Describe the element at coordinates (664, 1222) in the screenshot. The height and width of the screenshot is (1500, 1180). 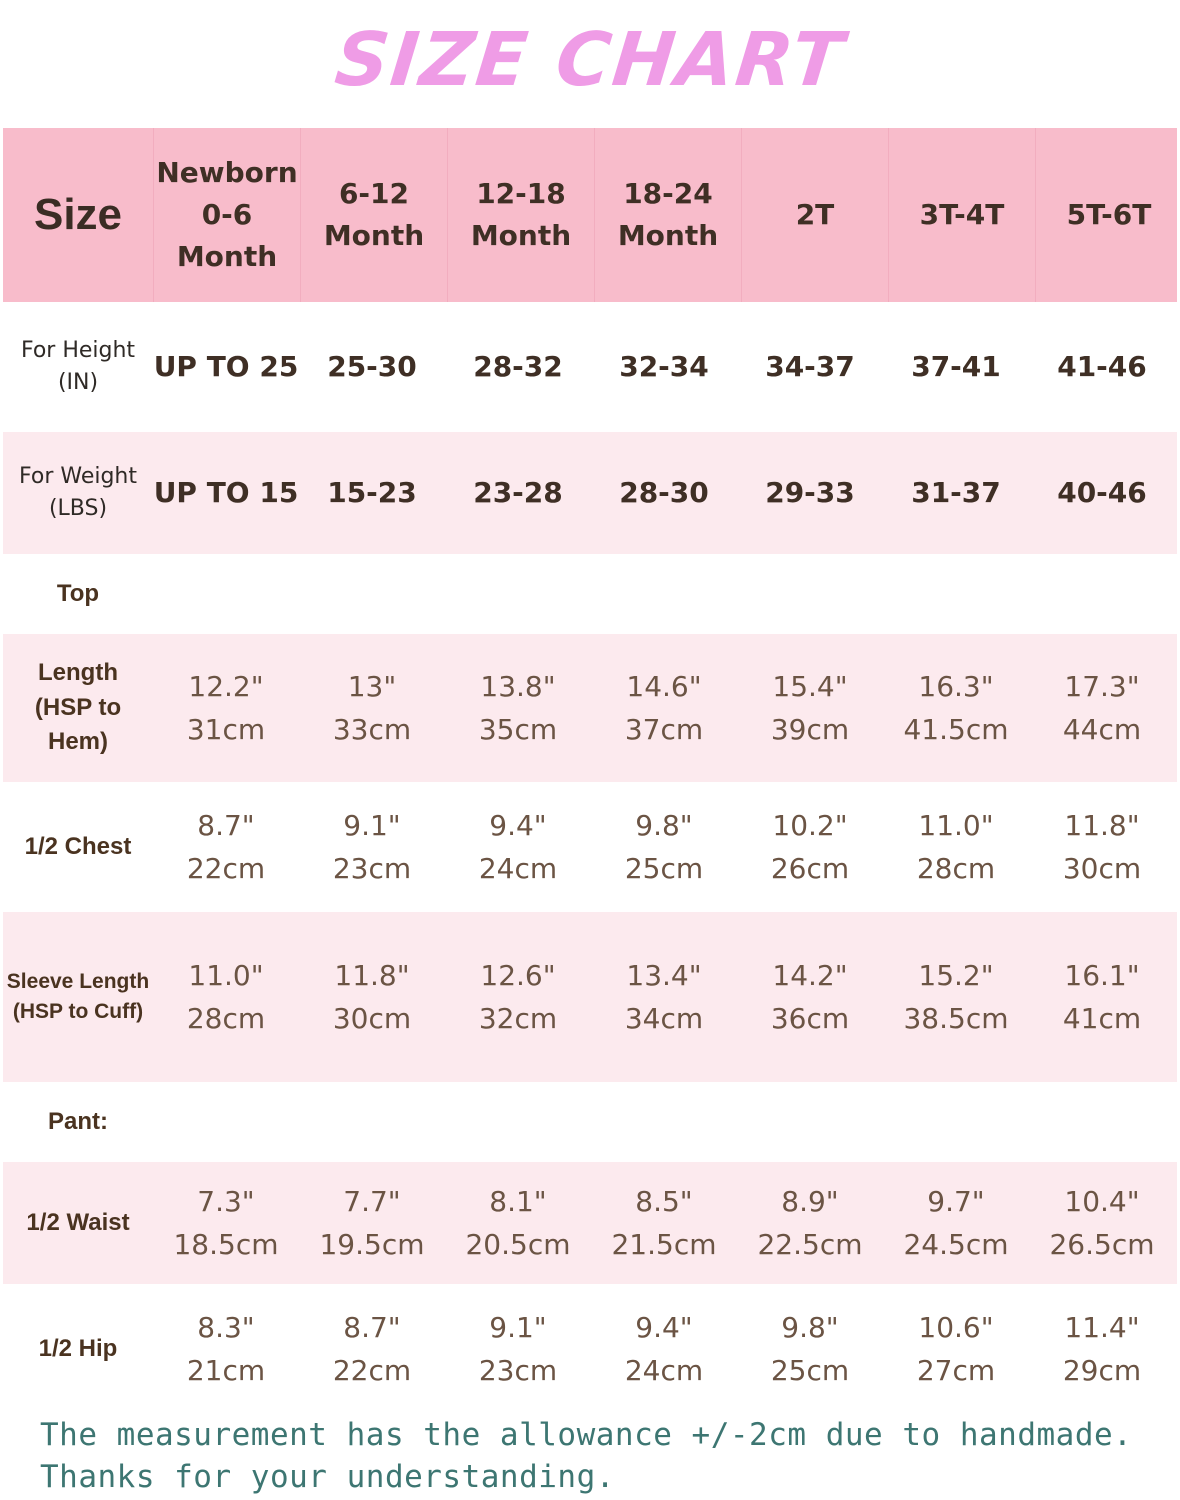
I see `waist-value: 8.5" 21.5cm` at that location.